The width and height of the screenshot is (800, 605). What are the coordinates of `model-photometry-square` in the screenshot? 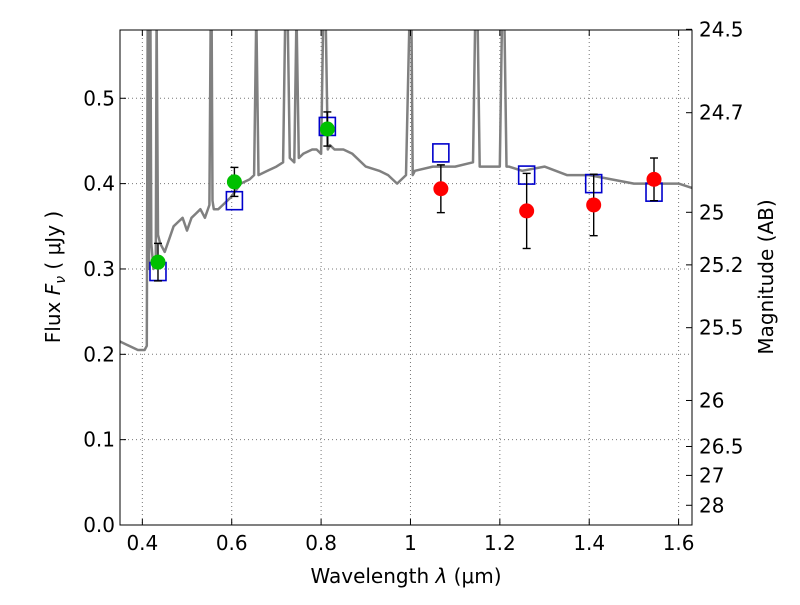 It's located at (441, 153).